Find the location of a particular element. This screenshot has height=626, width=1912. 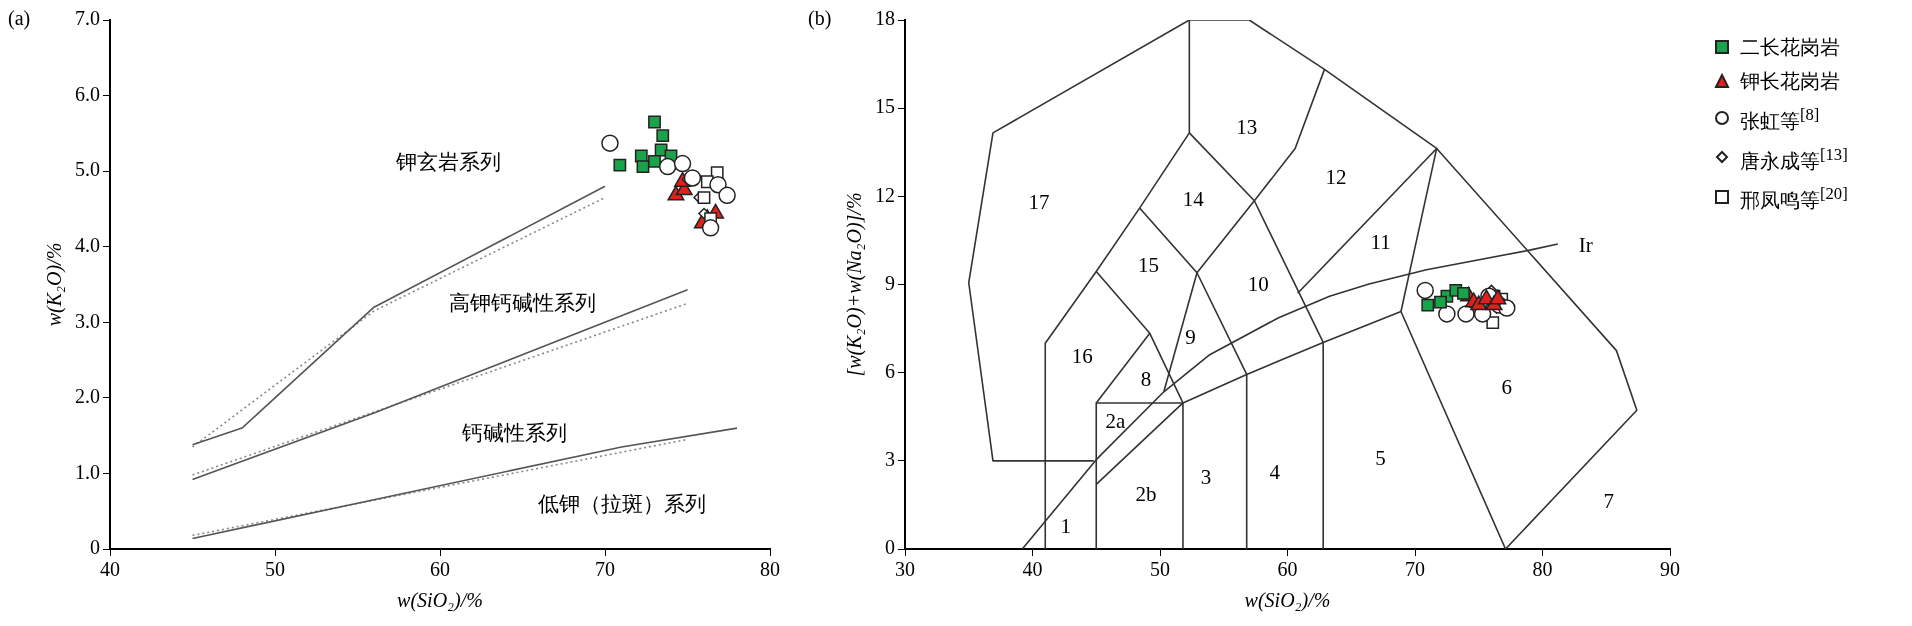

annotation: 9 is located at coordinates (1190, 336).